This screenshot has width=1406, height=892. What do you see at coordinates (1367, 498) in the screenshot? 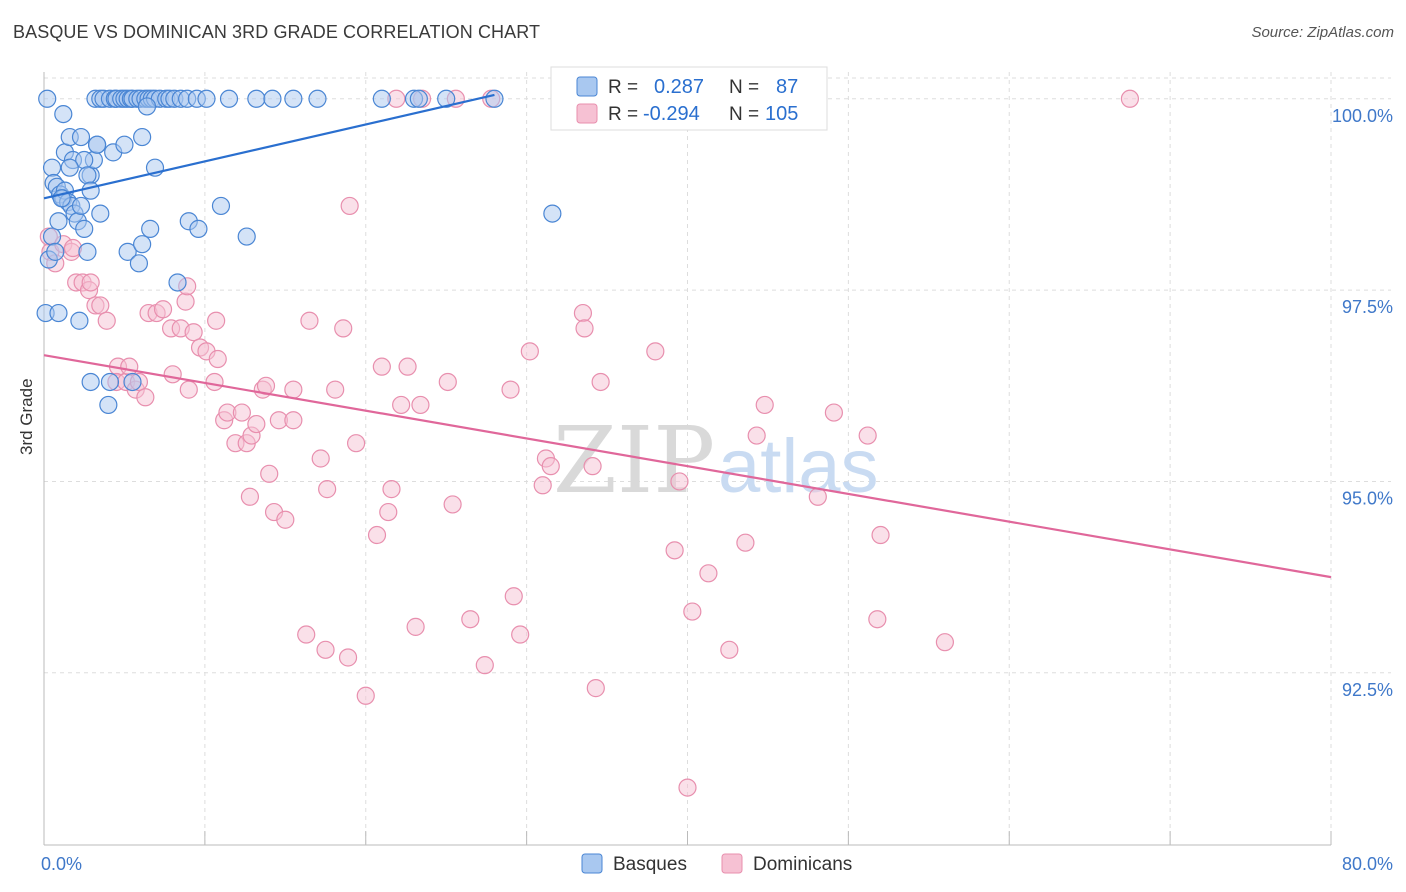
I see `y-tick-label-2: 95.0%` at bounding box center [1367, 498].